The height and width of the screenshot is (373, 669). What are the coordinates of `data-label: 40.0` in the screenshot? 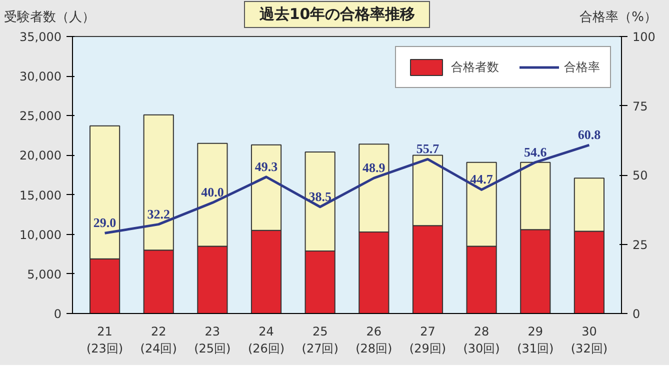 It's located at (212, 192).